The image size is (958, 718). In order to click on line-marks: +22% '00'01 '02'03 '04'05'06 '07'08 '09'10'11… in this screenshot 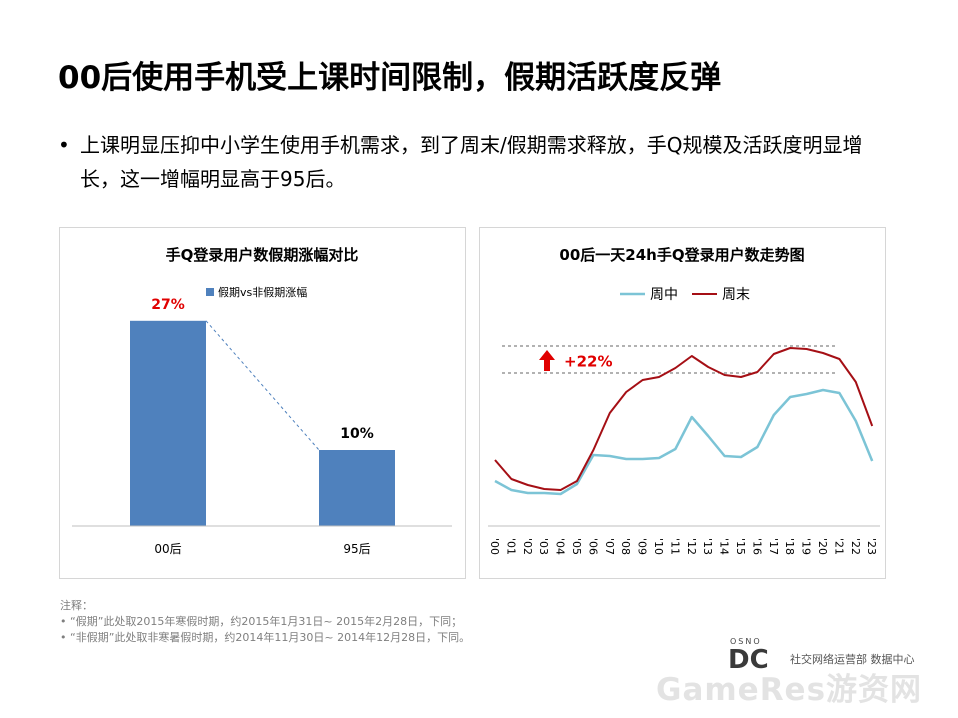, I will do `click(683, 450)`.